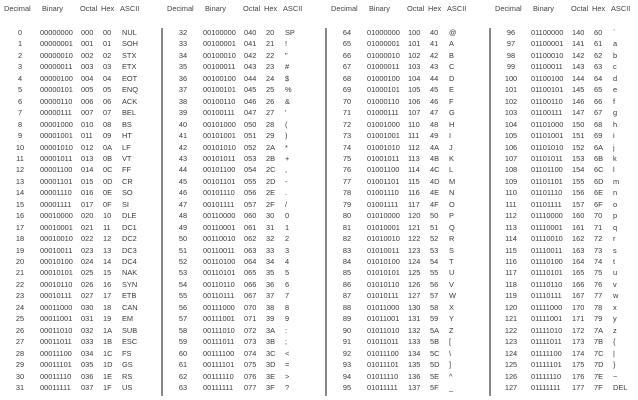  What do you see at coordinates (244, 331) in the screenshot?
I see `table-row: 58 00111010 072 3A:` at bounding box center [244, 331].